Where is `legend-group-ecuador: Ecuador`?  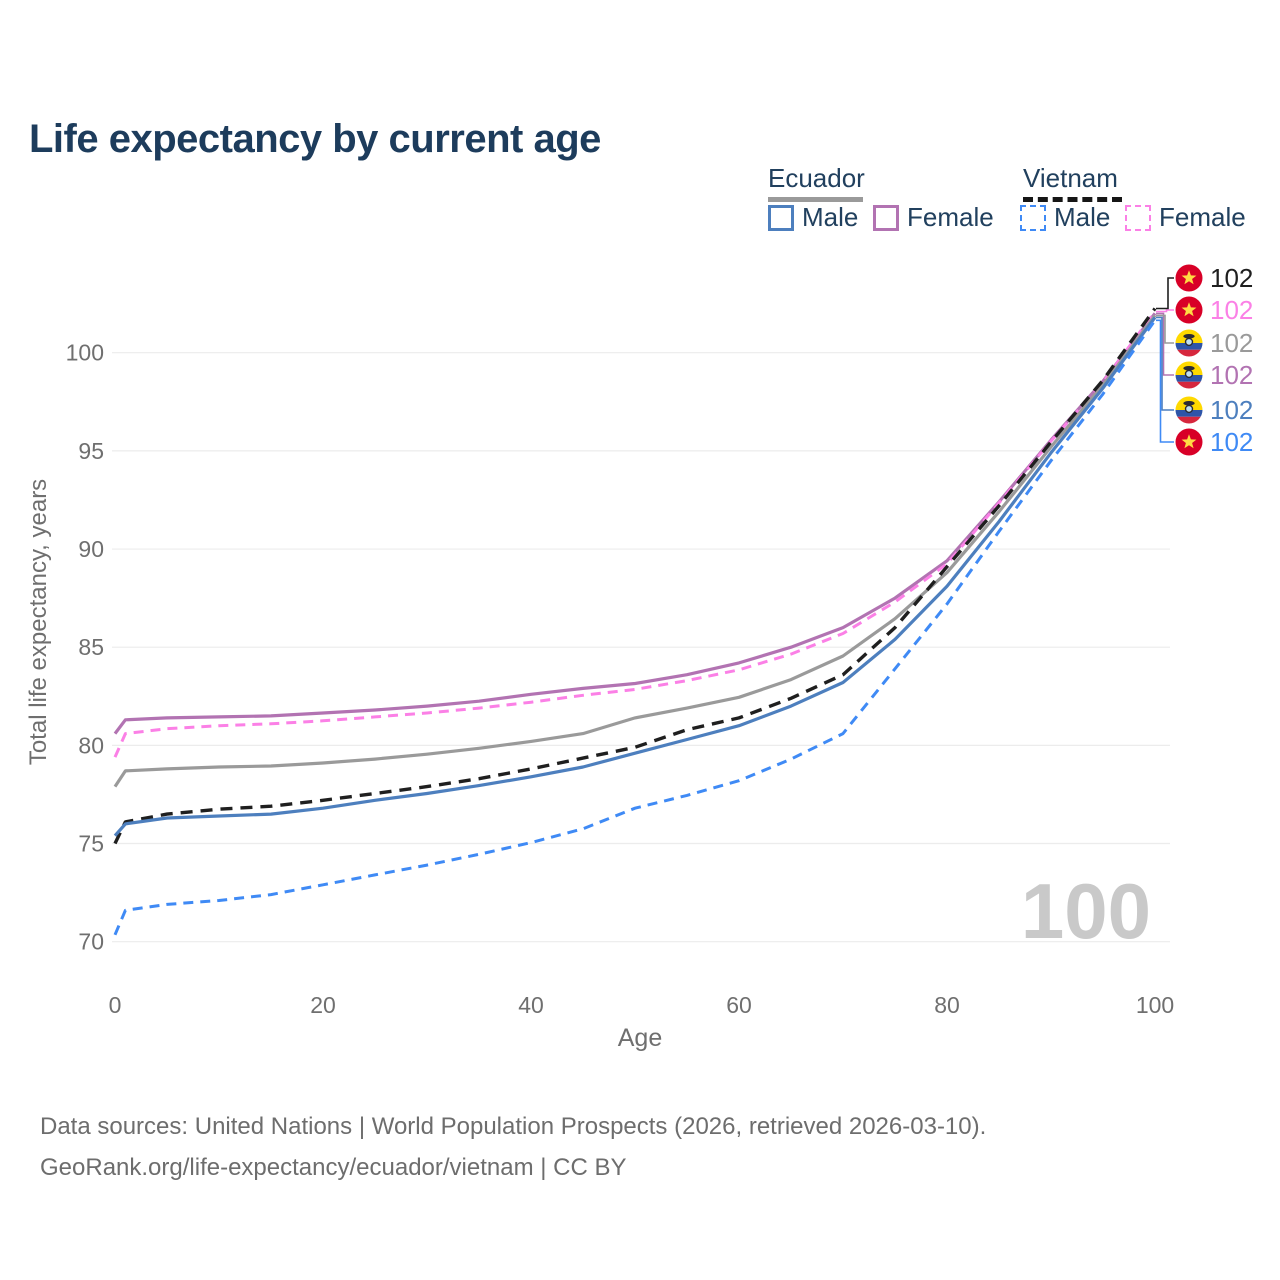
legend-group-ecuador: Ecuador is located at coordinates (816, 182).